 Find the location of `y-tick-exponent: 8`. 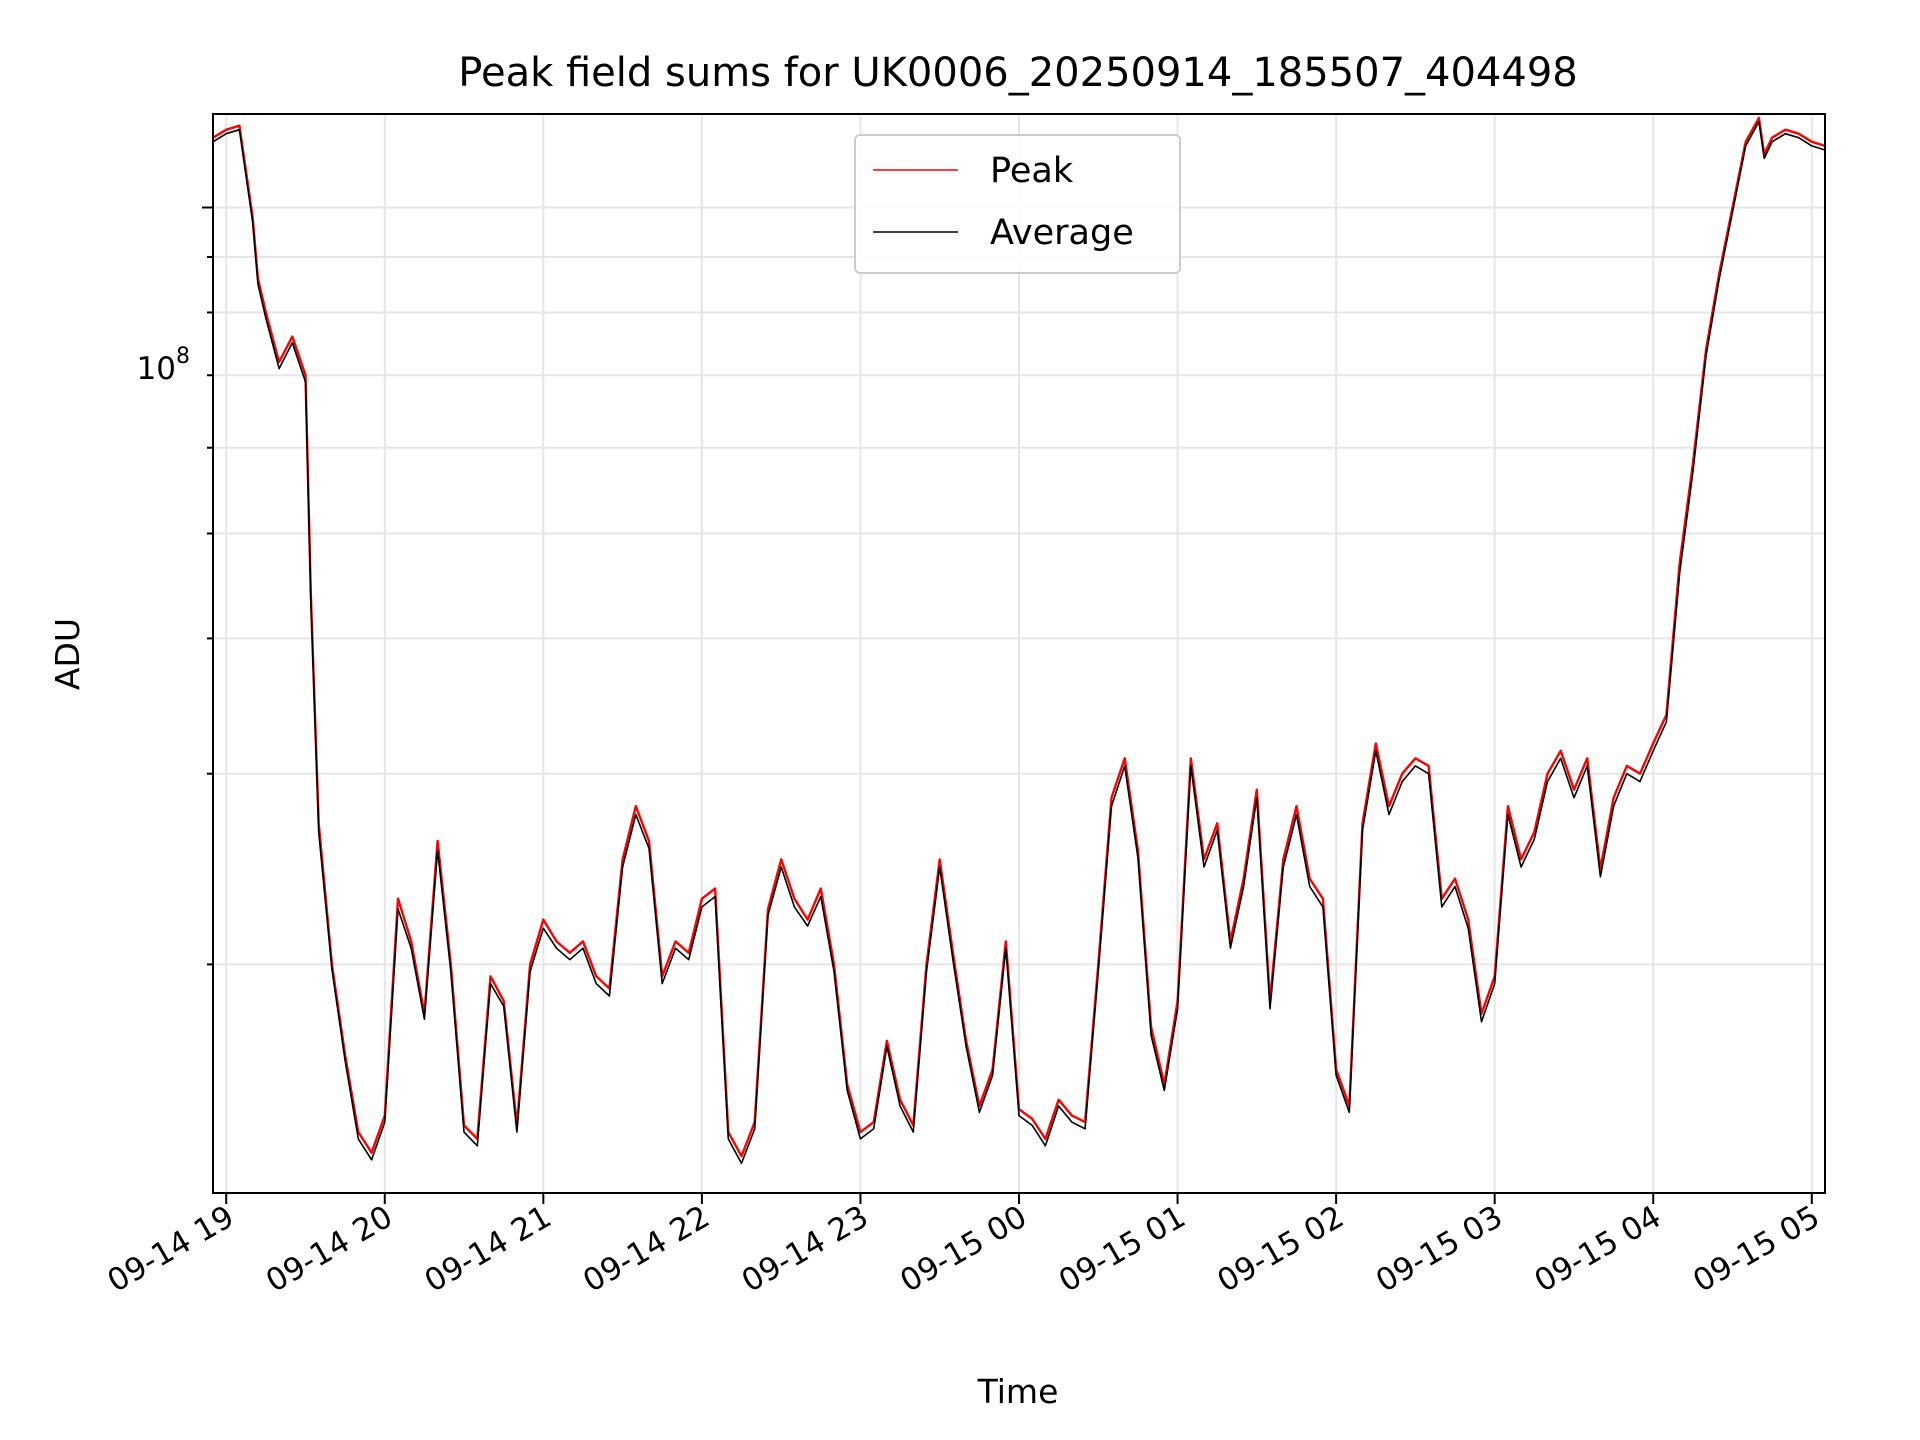

y-tick-exponent: 8 is located at coordinates (183, 356).